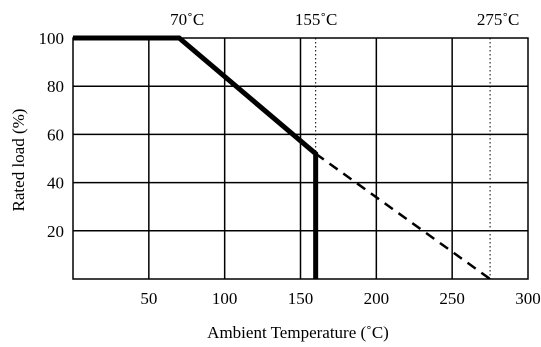 The width and height of the screenshot is (541, 347). I want to click on y-tick-label-60: 60, so click(55, 134).